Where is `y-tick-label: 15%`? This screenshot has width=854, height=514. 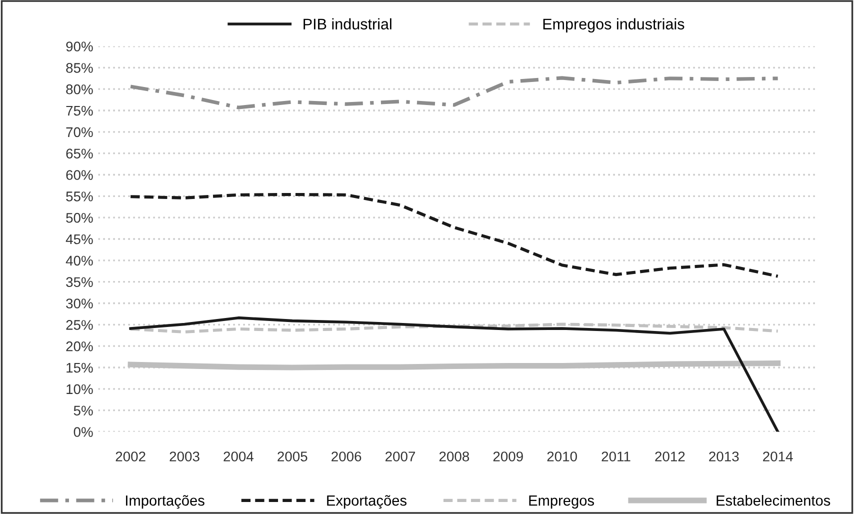 y-tick-label: 15% is located at coordinates (79, 367).